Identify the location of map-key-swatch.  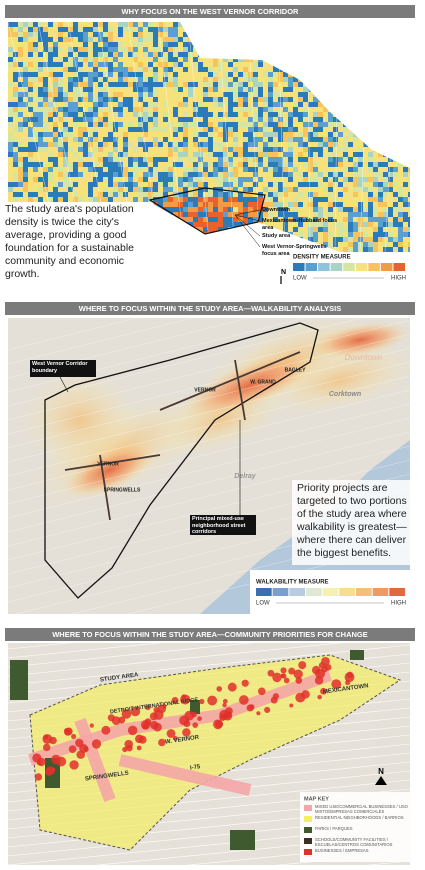
(308, 830).